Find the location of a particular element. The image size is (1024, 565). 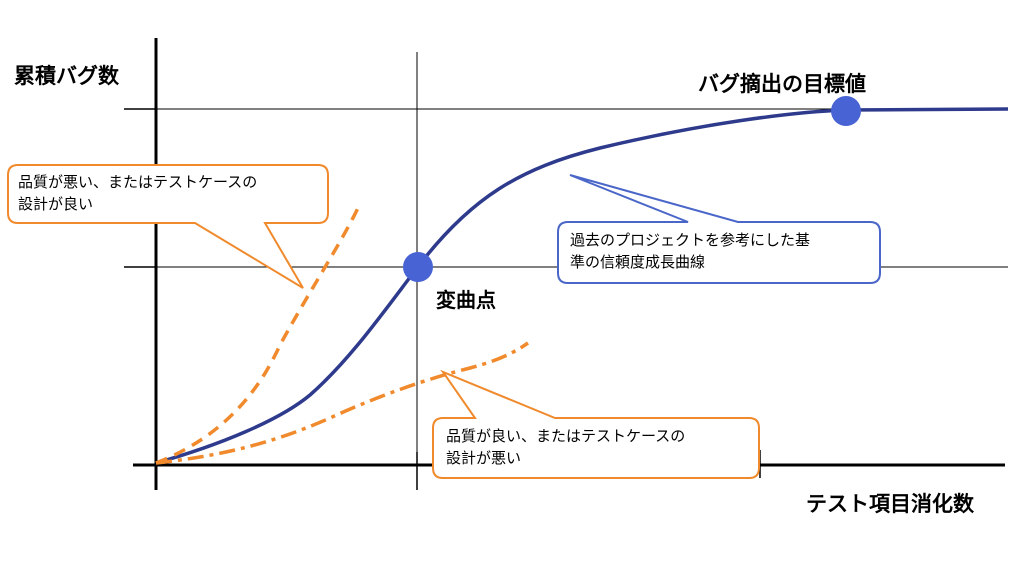

y-axis-label: 累積バグ数 is located at coordinates (66, 76).